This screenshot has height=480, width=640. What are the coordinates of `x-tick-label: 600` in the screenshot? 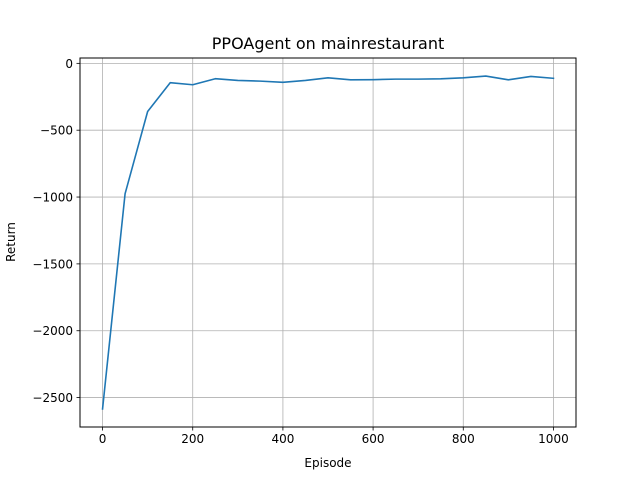 It's located at (373, 439).